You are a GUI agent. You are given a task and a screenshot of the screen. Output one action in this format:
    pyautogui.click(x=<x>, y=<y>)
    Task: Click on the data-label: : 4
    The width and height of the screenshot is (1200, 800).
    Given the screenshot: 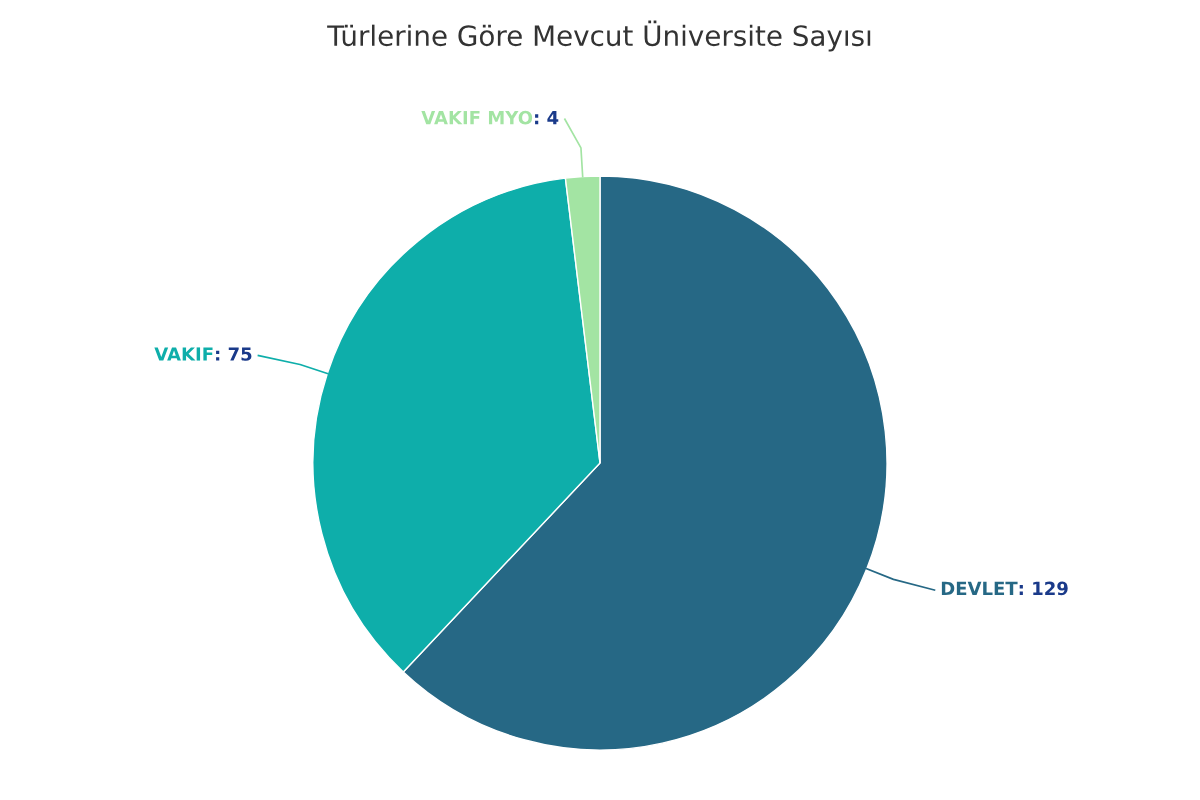 What is the action you would take?
    pyautogui.click(x=547, y=118)
    